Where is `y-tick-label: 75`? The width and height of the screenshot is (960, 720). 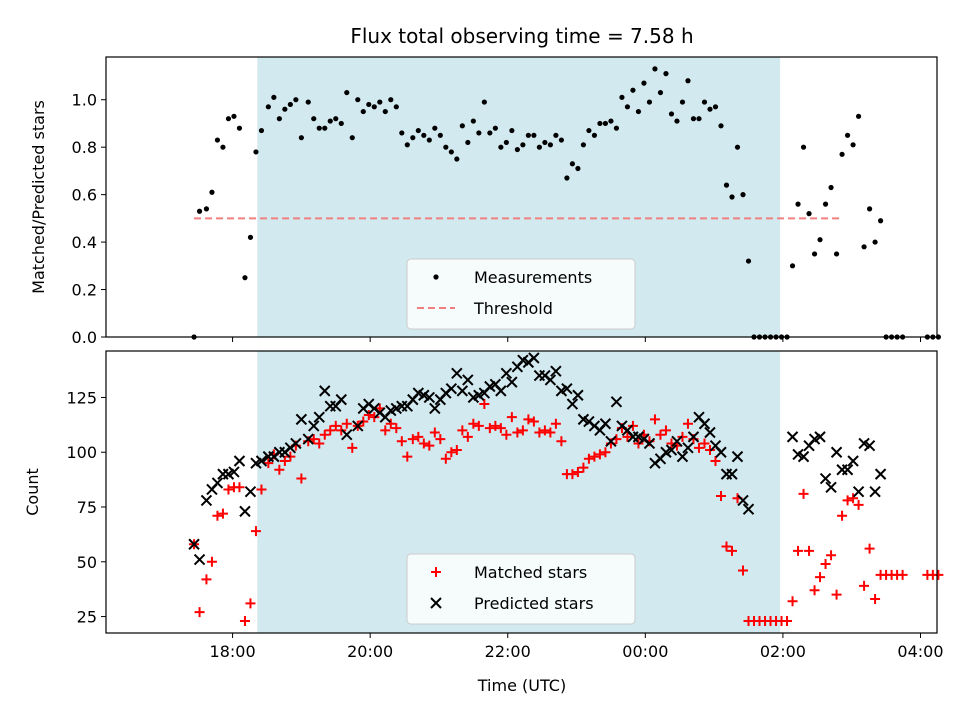
y-tick-label: 75 is located at coordinates (87, 507).